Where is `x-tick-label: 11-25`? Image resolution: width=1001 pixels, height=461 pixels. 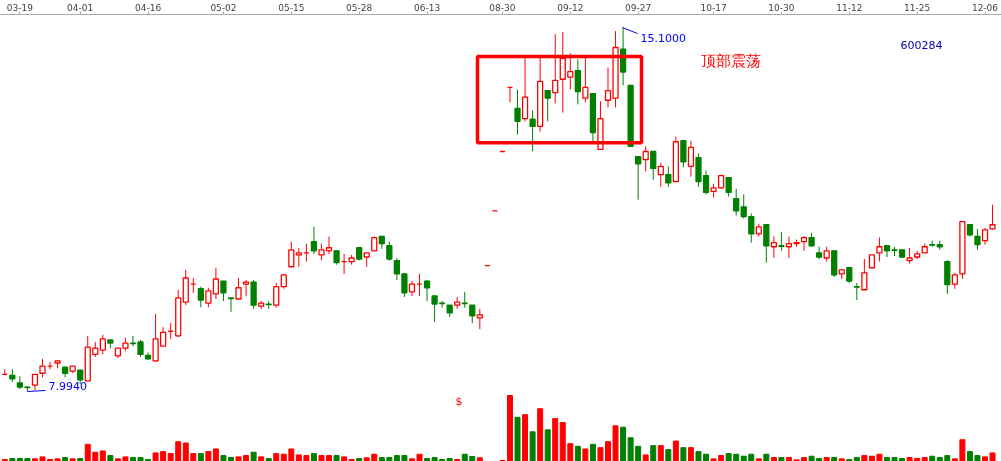 x-tick-label: 11-25 is located at coordinates (917, 7).